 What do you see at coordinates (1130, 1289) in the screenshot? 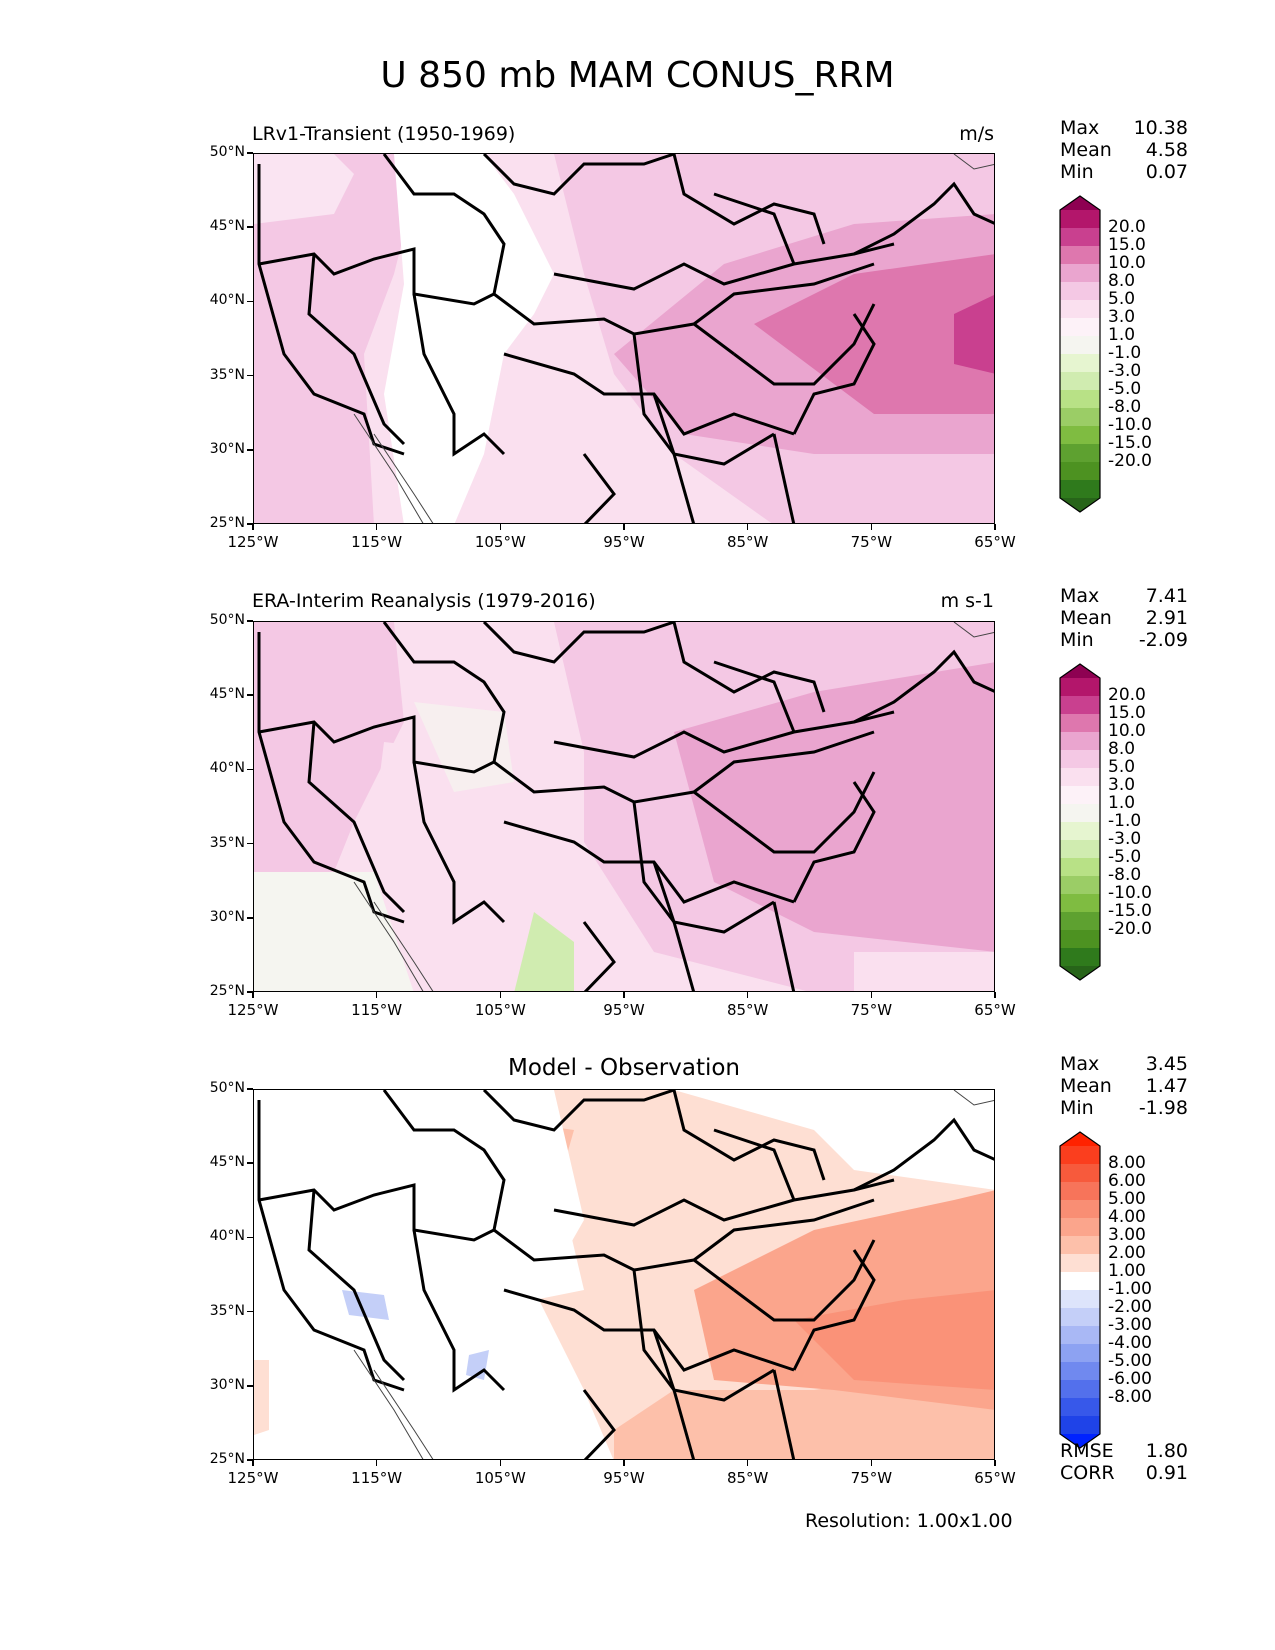
I see `colorbar-tick-label: -1.00` at bounding box center [1130, 1289].